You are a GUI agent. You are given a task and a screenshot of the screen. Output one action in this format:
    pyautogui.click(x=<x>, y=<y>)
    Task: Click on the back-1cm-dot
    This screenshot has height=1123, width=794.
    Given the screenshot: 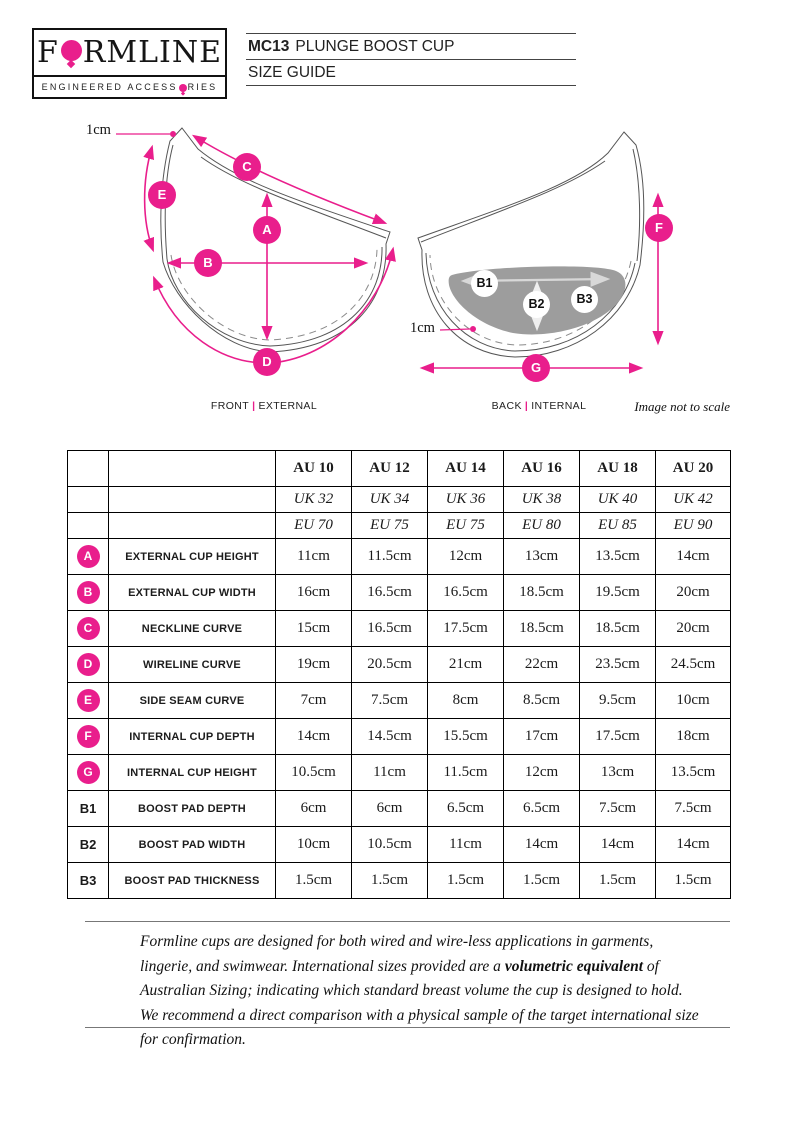 What is the action you would take?
    pyautogui.click(x=473, y=329)
    